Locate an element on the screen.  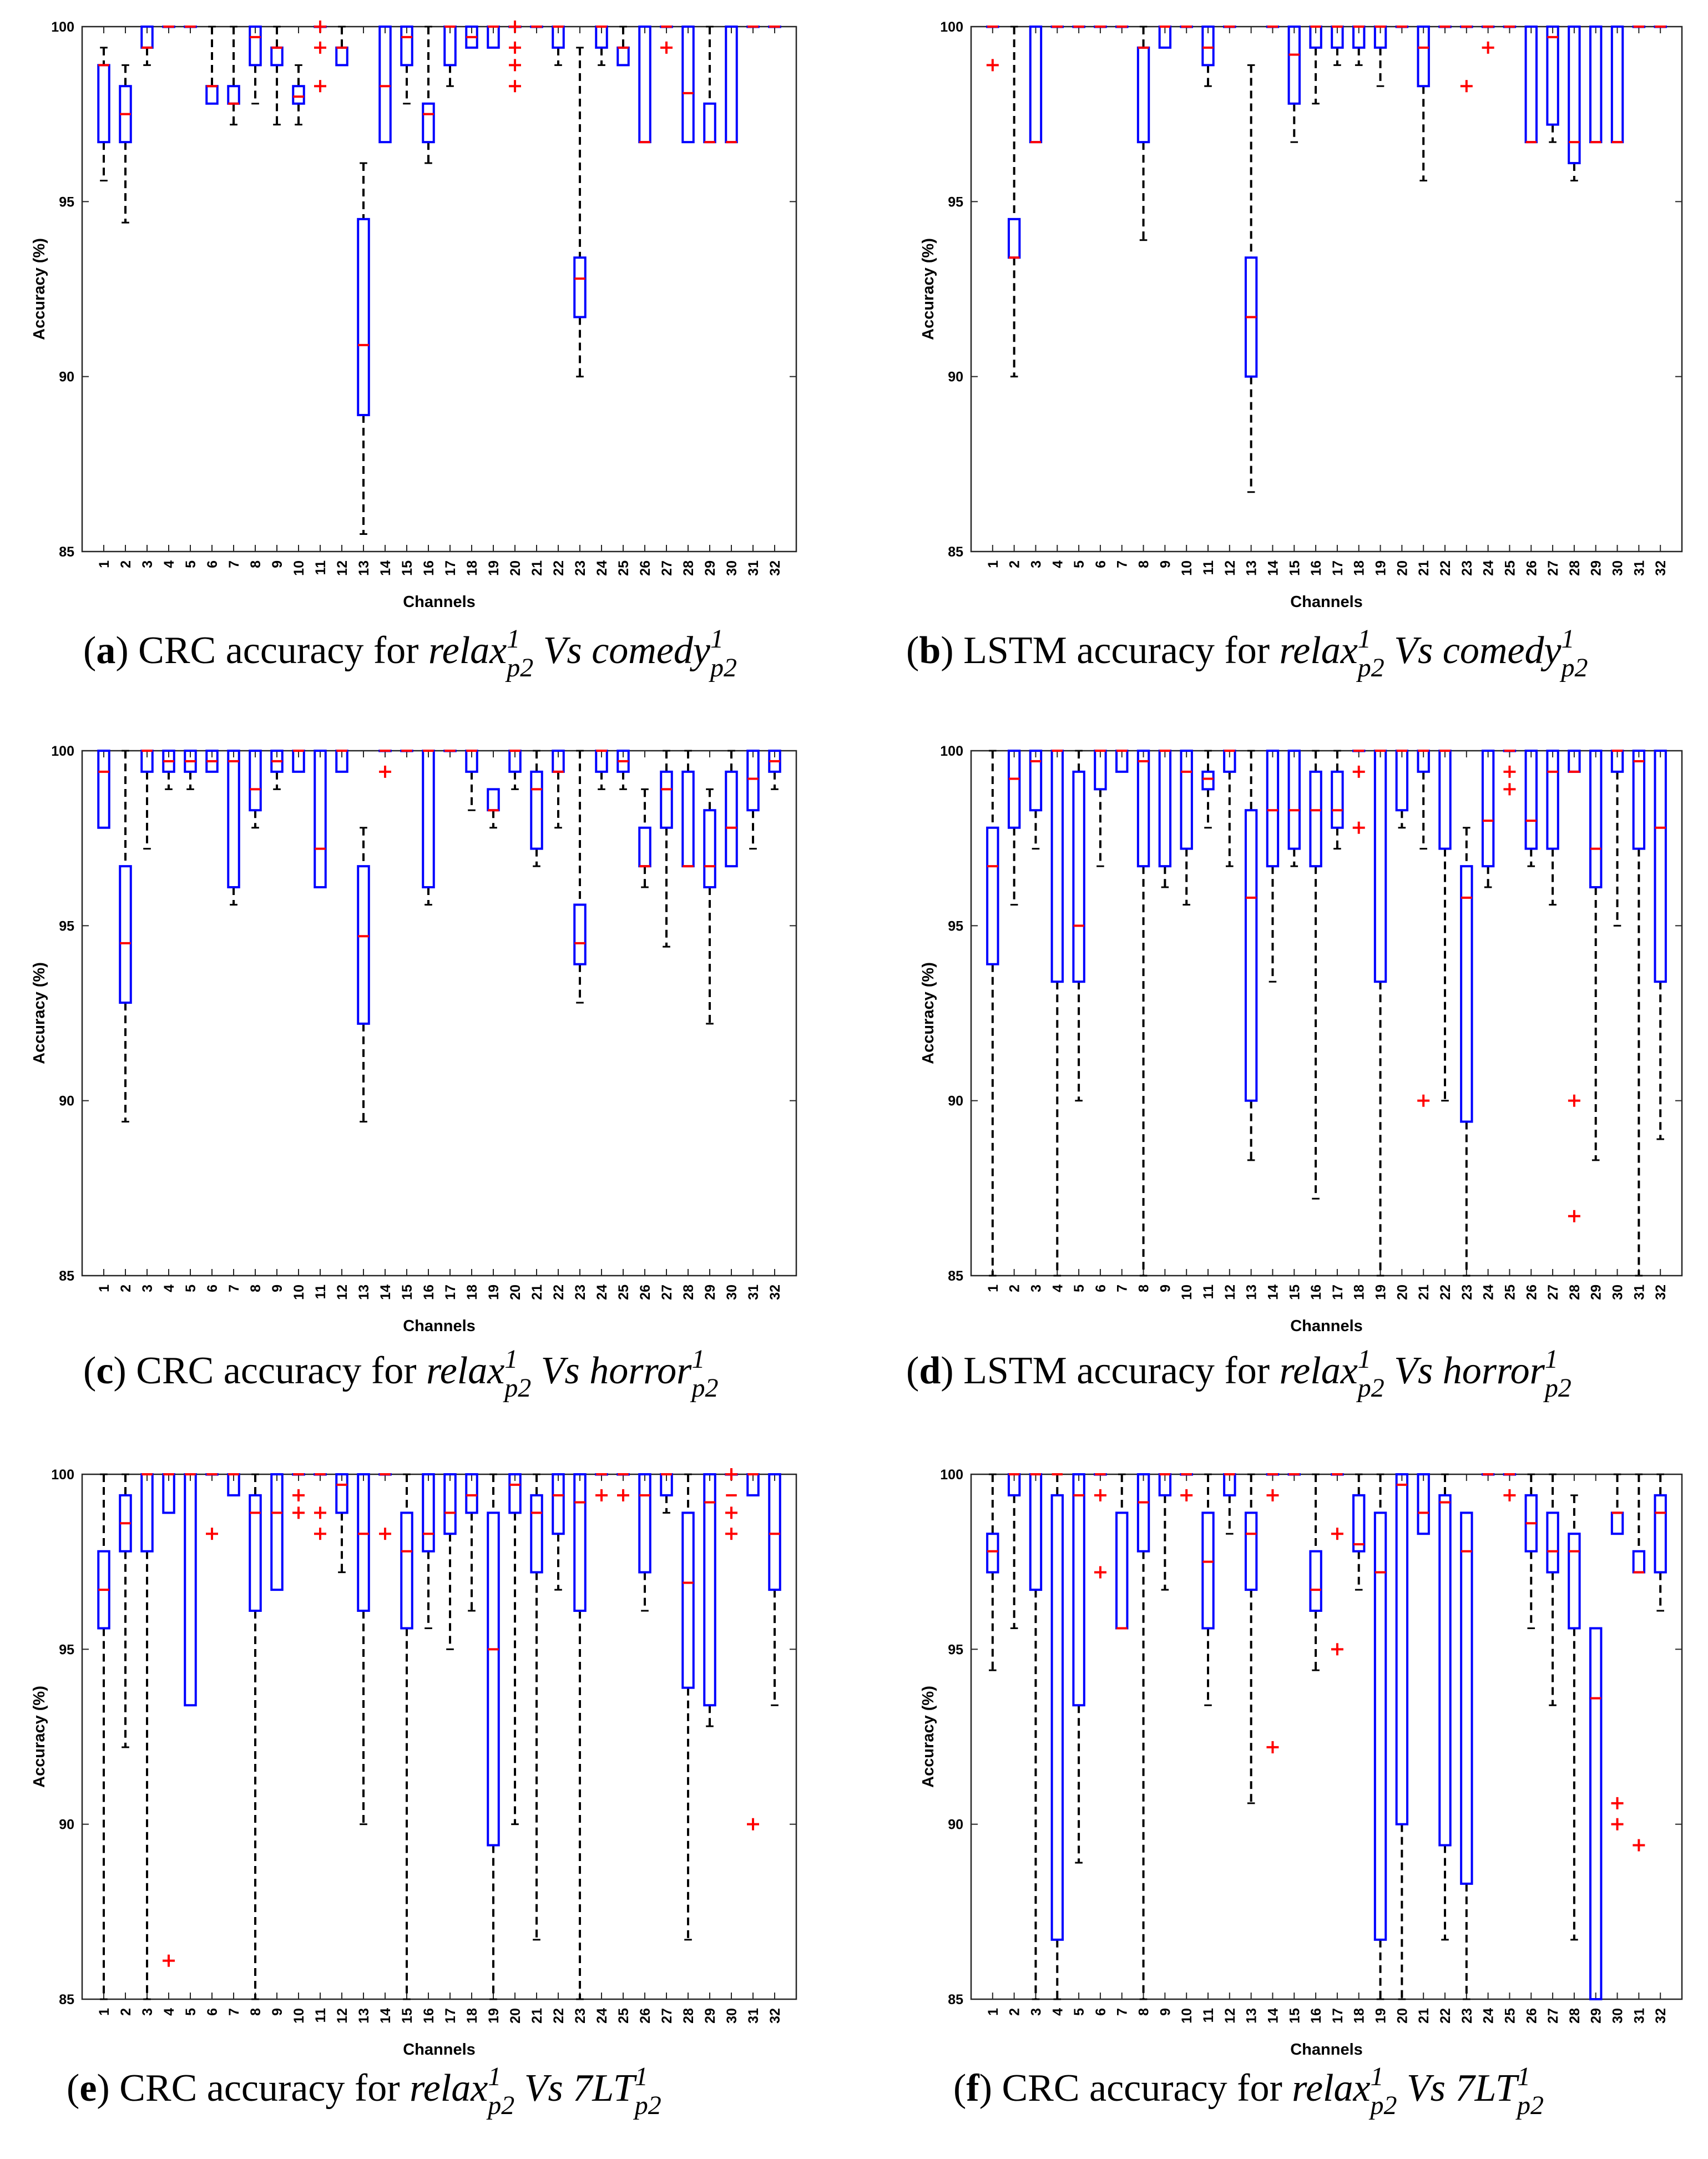
y-tick-label: 85 is located at coordinates (955, 1276).